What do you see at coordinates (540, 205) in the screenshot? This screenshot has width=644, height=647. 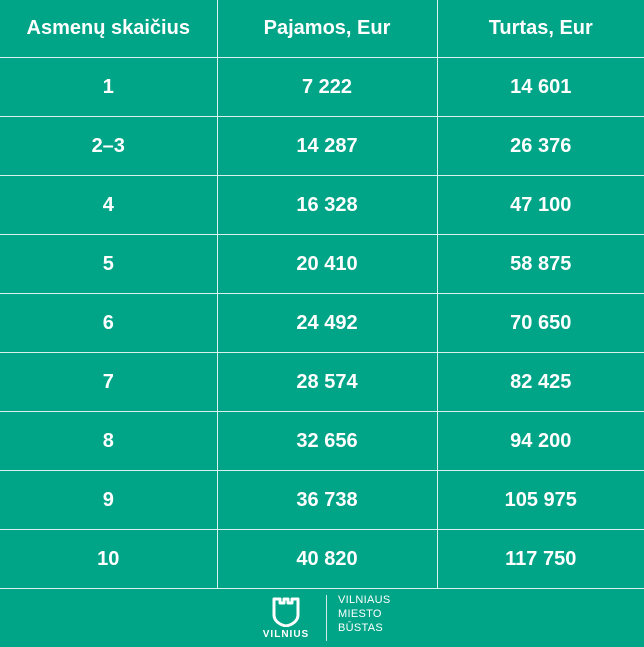 I see `cell-assets: 47 100` at bounding box center [540, 205].